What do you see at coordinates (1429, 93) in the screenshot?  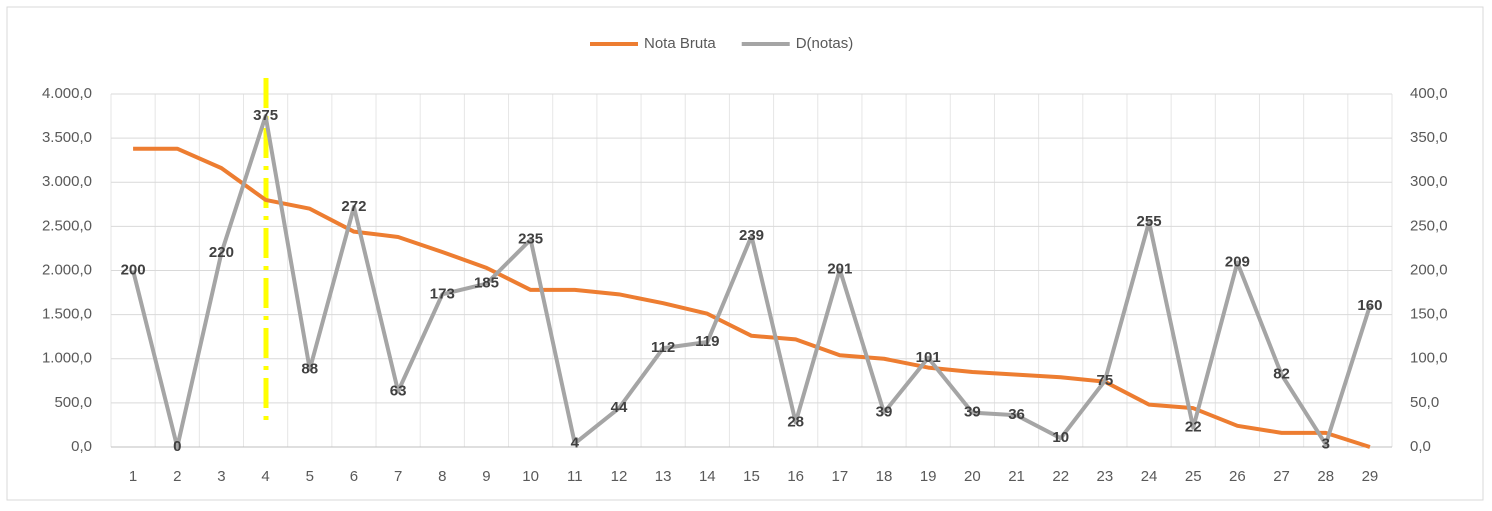 I see `y2-tick-label: 400,0` at bounding box center [1429, 93].